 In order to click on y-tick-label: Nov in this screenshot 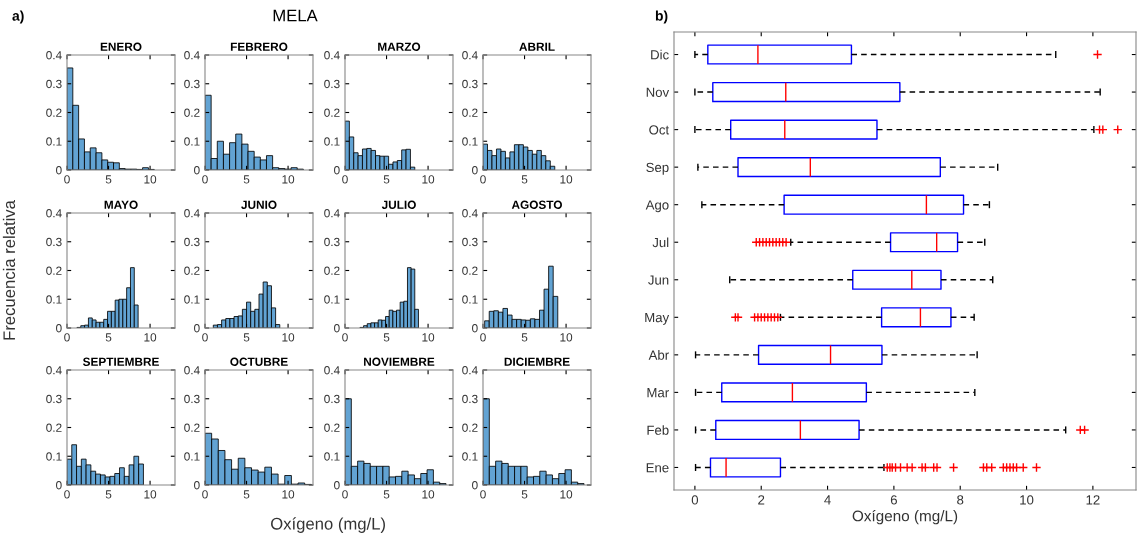, I will do `click(658, 92)`.